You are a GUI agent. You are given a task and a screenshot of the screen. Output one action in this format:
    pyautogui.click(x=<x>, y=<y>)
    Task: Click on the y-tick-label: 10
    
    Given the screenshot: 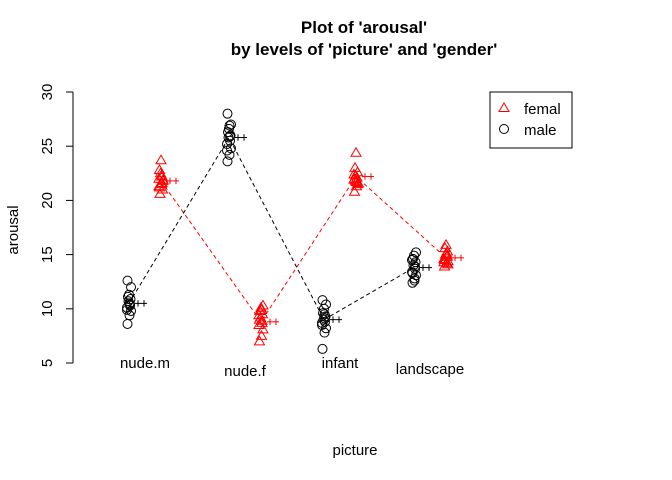 What is the action you would take?
    pyautogui.click(x=47, y=308)
    